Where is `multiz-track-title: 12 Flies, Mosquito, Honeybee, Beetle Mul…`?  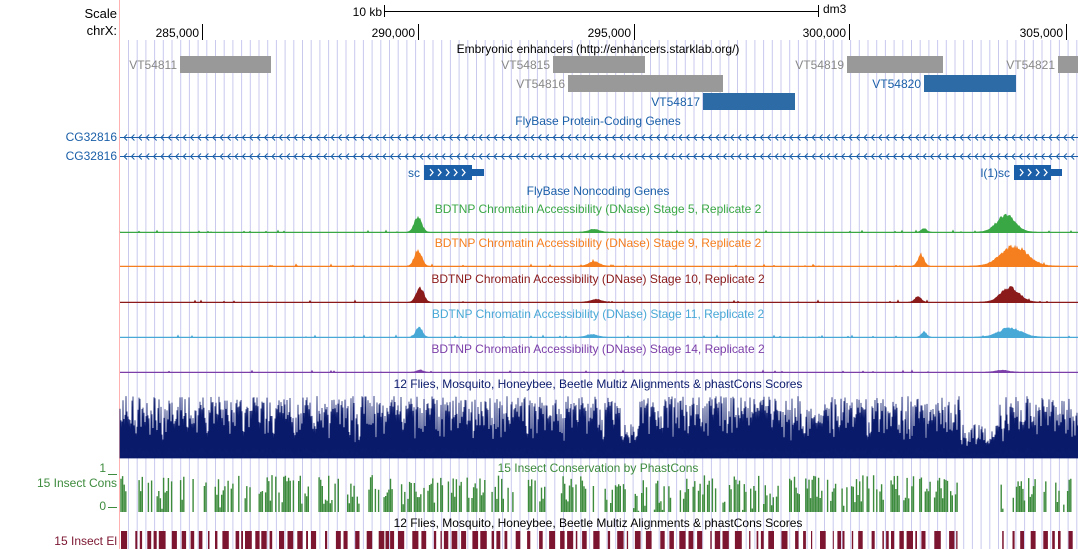
multiz-track-title: 12 Flies, Mosquito, Honeybee, Beetle Mul… is located at coordinates (598, 384).